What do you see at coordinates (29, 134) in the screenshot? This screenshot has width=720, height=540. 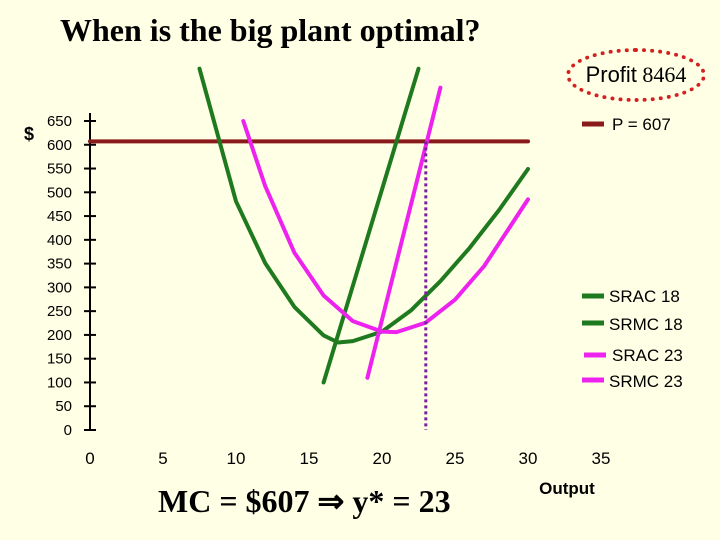 I see `y-axis-unit: $` at bounding box center [29, 134].